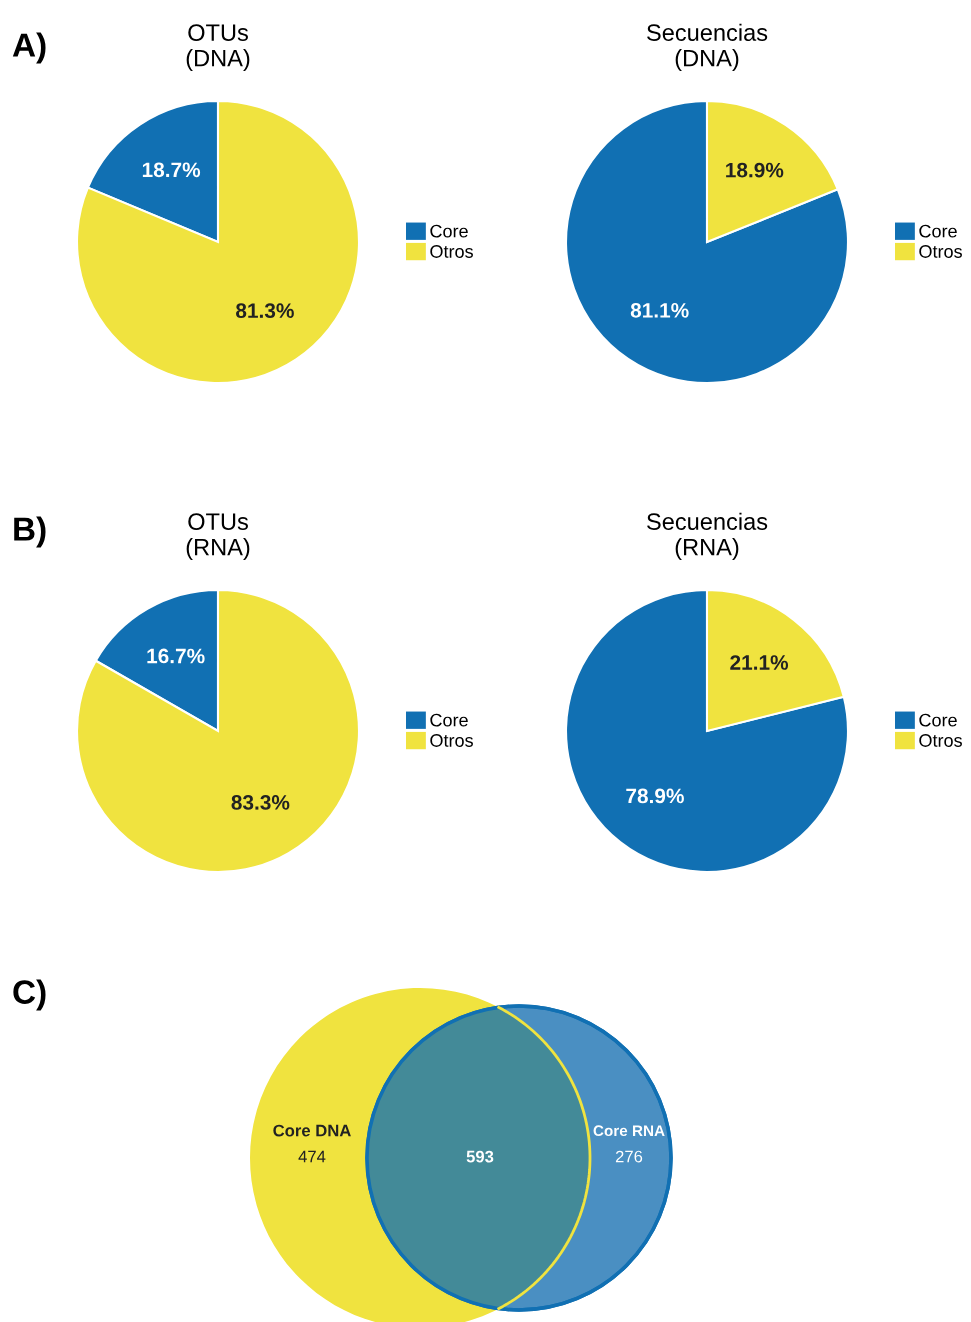  I want to click on chart-title: OTUs (DNA), so click(218, 48).